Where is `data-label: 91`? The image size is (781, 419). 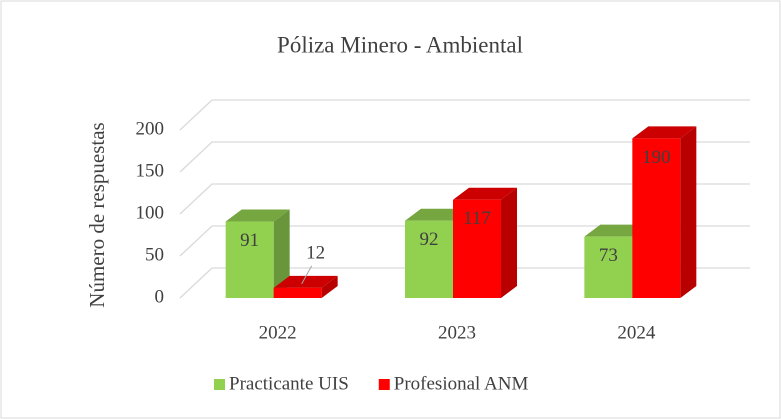
data-label: 91 is located at coordinates (249, 240).